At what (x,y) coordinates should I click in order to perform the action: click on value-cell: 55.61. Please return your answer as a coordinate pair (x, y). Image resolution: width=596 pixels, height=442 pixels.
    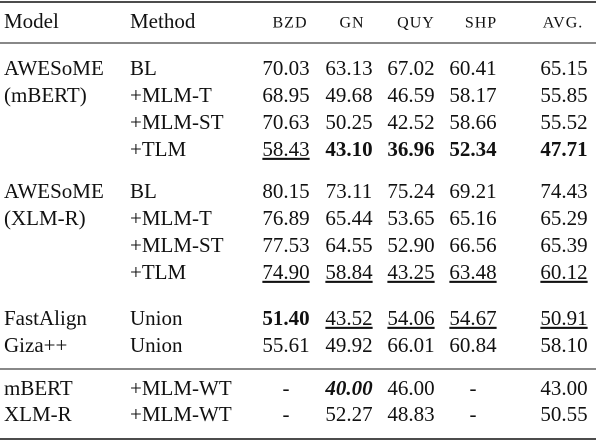
    Looking at the image, I should click on (285, 345).